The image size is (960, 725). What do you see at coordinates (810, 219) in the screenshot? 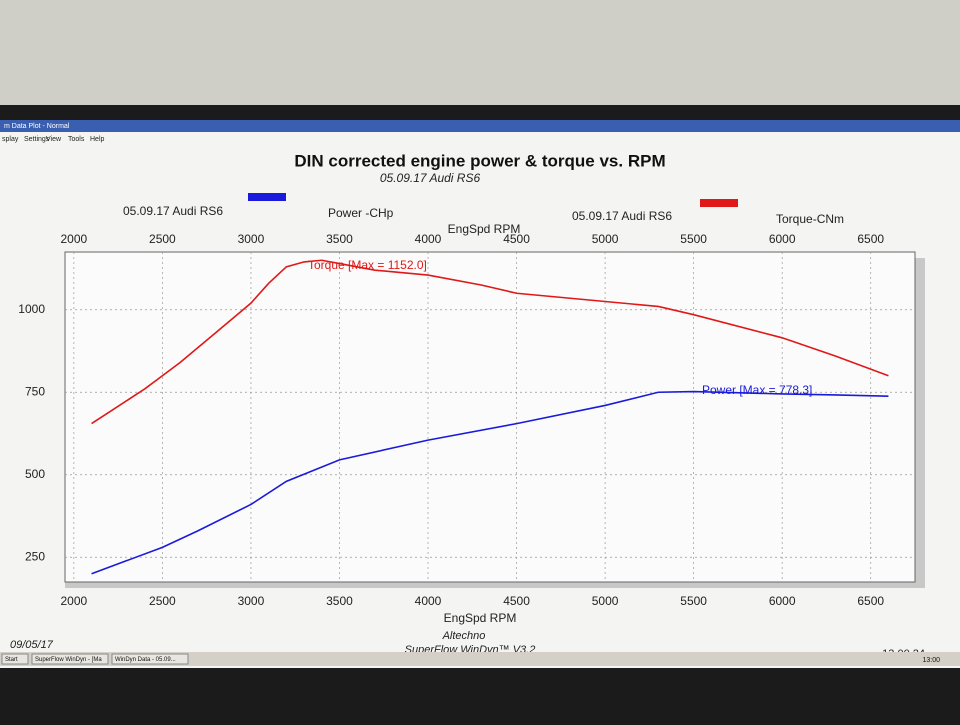
I see `legend-label: Torque-CNm` at bounding box center [810, 219].